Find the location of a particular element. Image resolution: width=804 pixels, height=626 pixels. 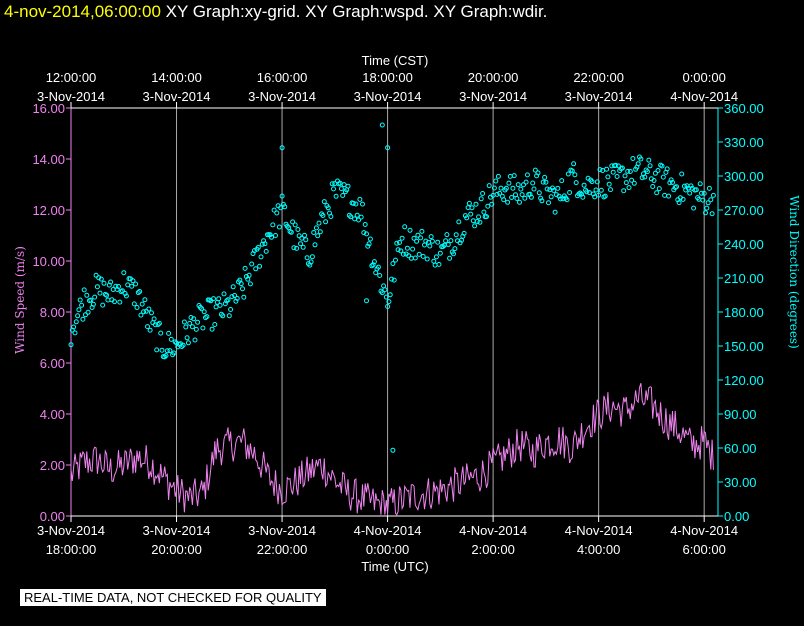

top-tick-time-3: 18:00:00 is located at coordinates (387, 77).